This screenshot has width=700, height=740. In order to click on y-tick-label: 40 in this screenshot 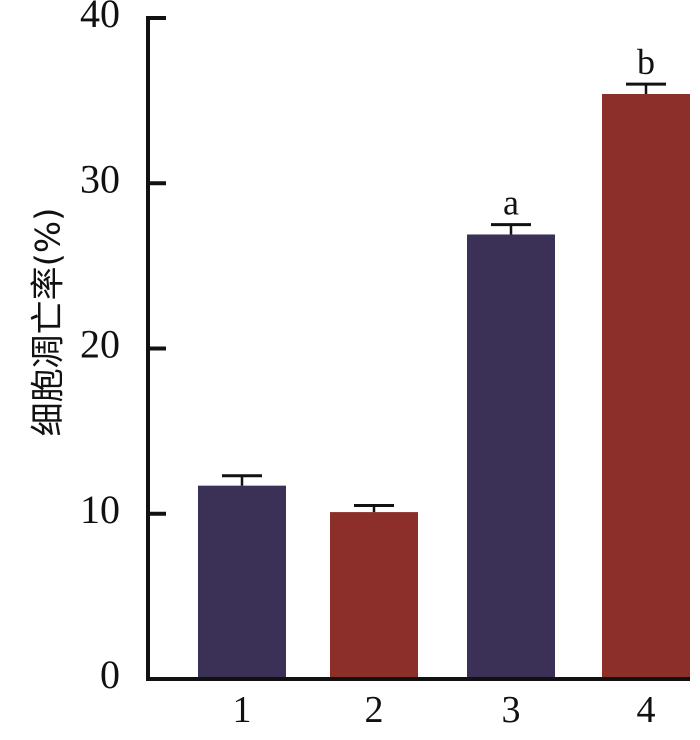, I will do `click(100, 18)`.